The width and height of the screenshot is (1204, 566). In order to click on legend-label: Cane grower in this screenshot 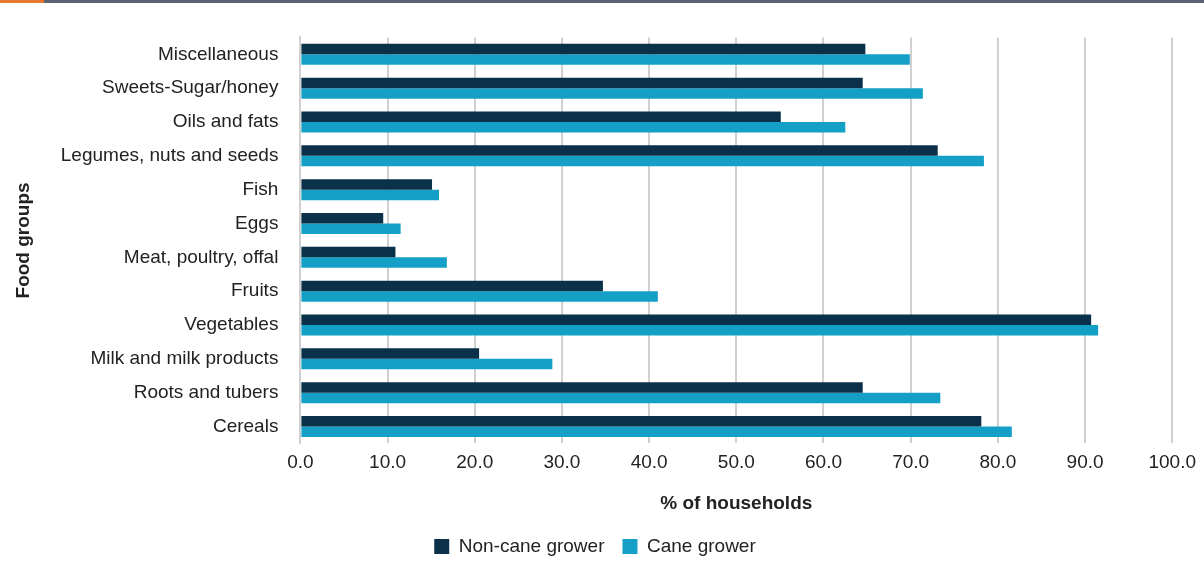, I will do `click(701, 545)`.